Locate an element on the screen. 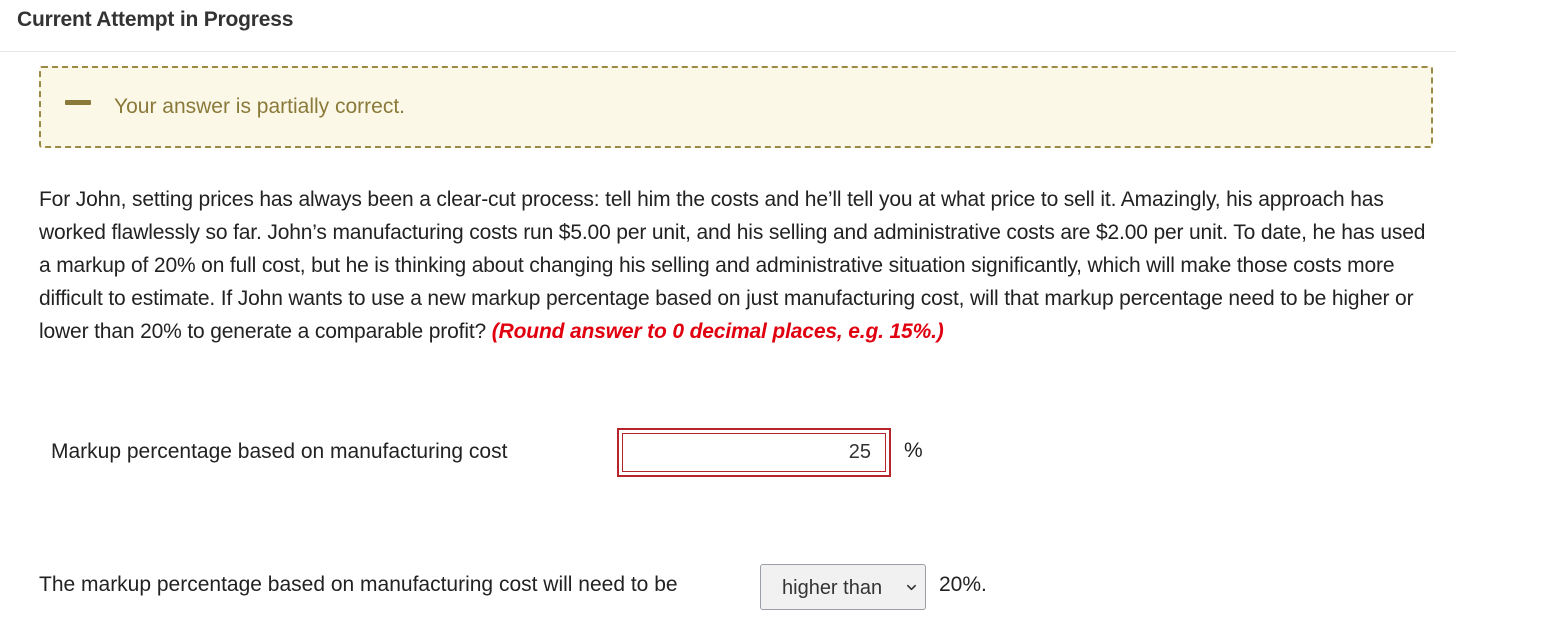  percent-unit: % is located at coordinates (913, 450).